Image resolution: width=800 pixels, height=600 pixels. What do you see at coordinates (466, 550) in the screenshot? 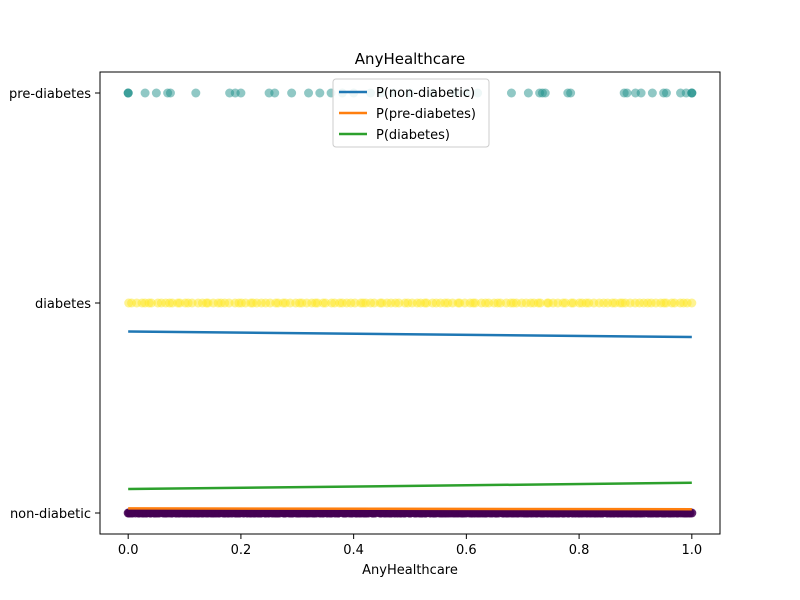
I see `x-tick-label: 0.6` at bounding box center [466, 550].